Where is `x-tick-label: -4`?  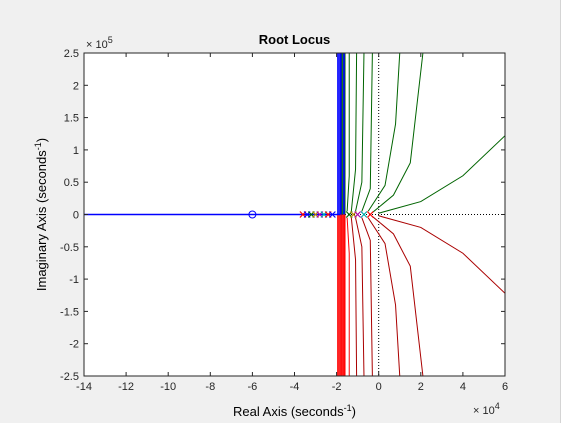 x-tick-label: -4 is located at coordinates (295, 387).